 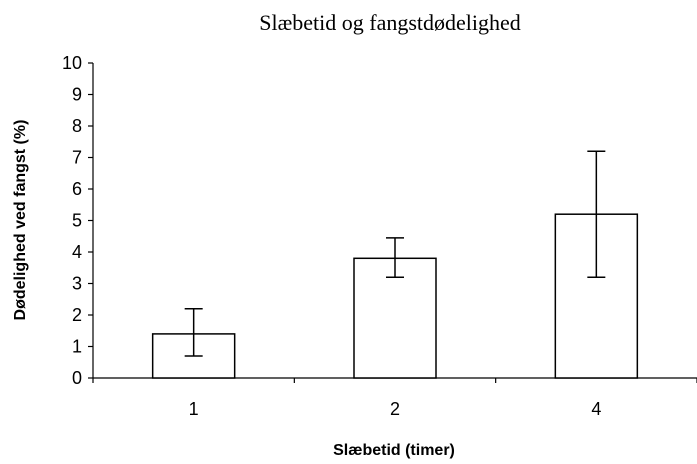 What do you see at coordinates (77, 95) in the screenshot?
I see `y-tick-label: 9` at bounding box center [77, 95].